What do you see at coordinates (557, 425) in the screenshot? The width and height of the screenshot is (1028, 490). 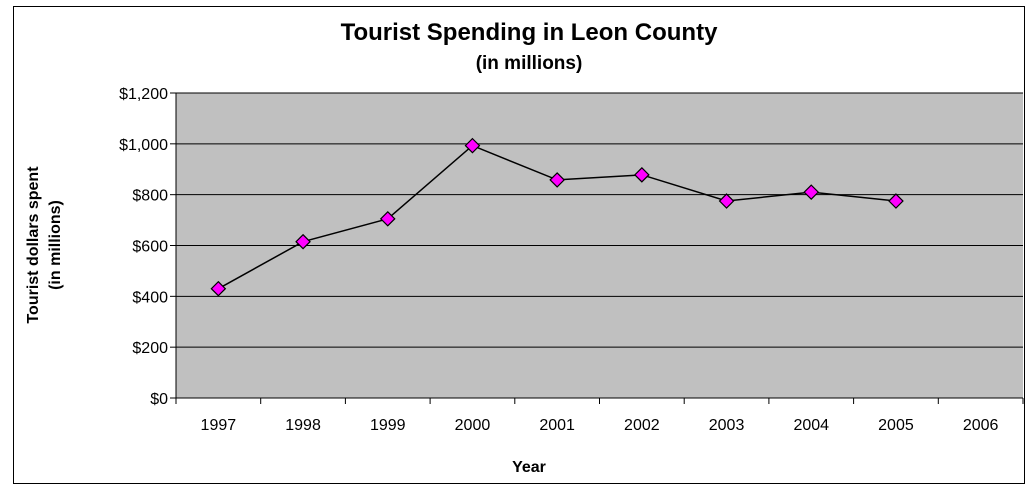 I see `x-tick-label: 2001` at bounding box center [557, 425].